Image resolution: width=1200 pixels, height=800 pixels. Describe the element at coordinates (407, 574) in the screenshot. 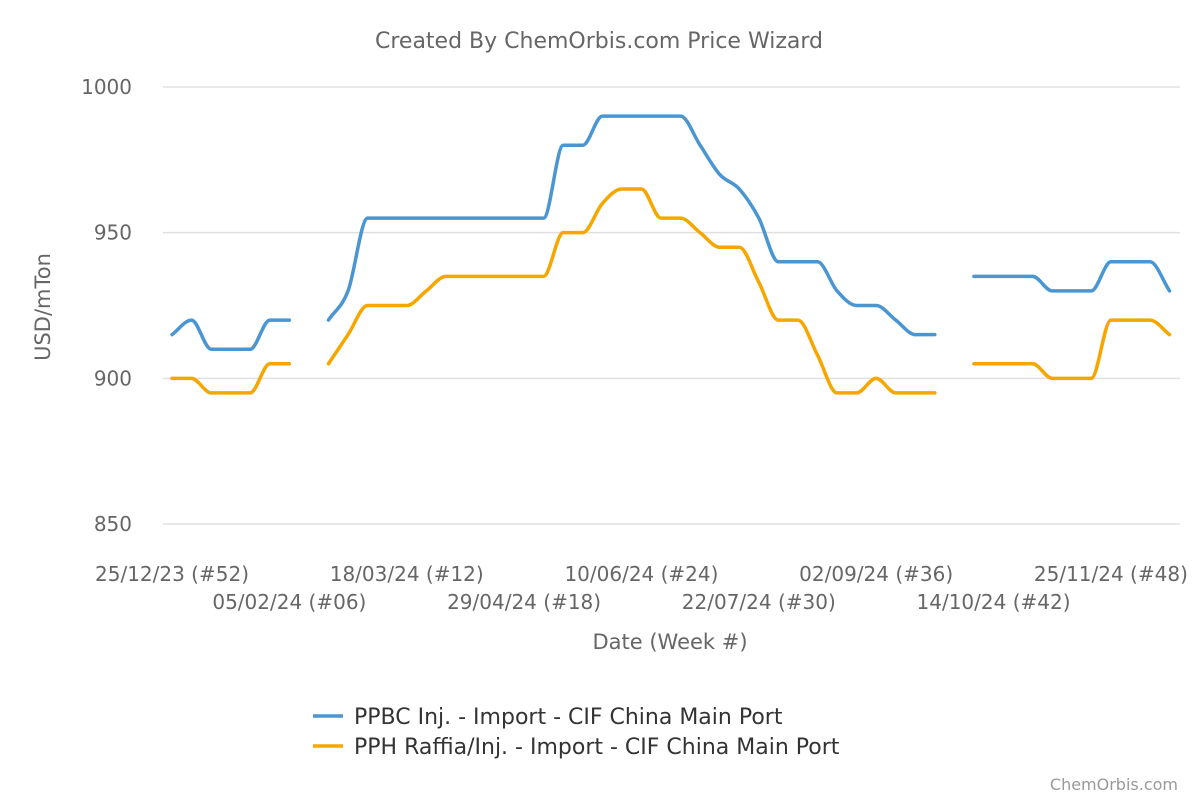

I see `x-tick-label: 18/03/24 (#12)` at that location.